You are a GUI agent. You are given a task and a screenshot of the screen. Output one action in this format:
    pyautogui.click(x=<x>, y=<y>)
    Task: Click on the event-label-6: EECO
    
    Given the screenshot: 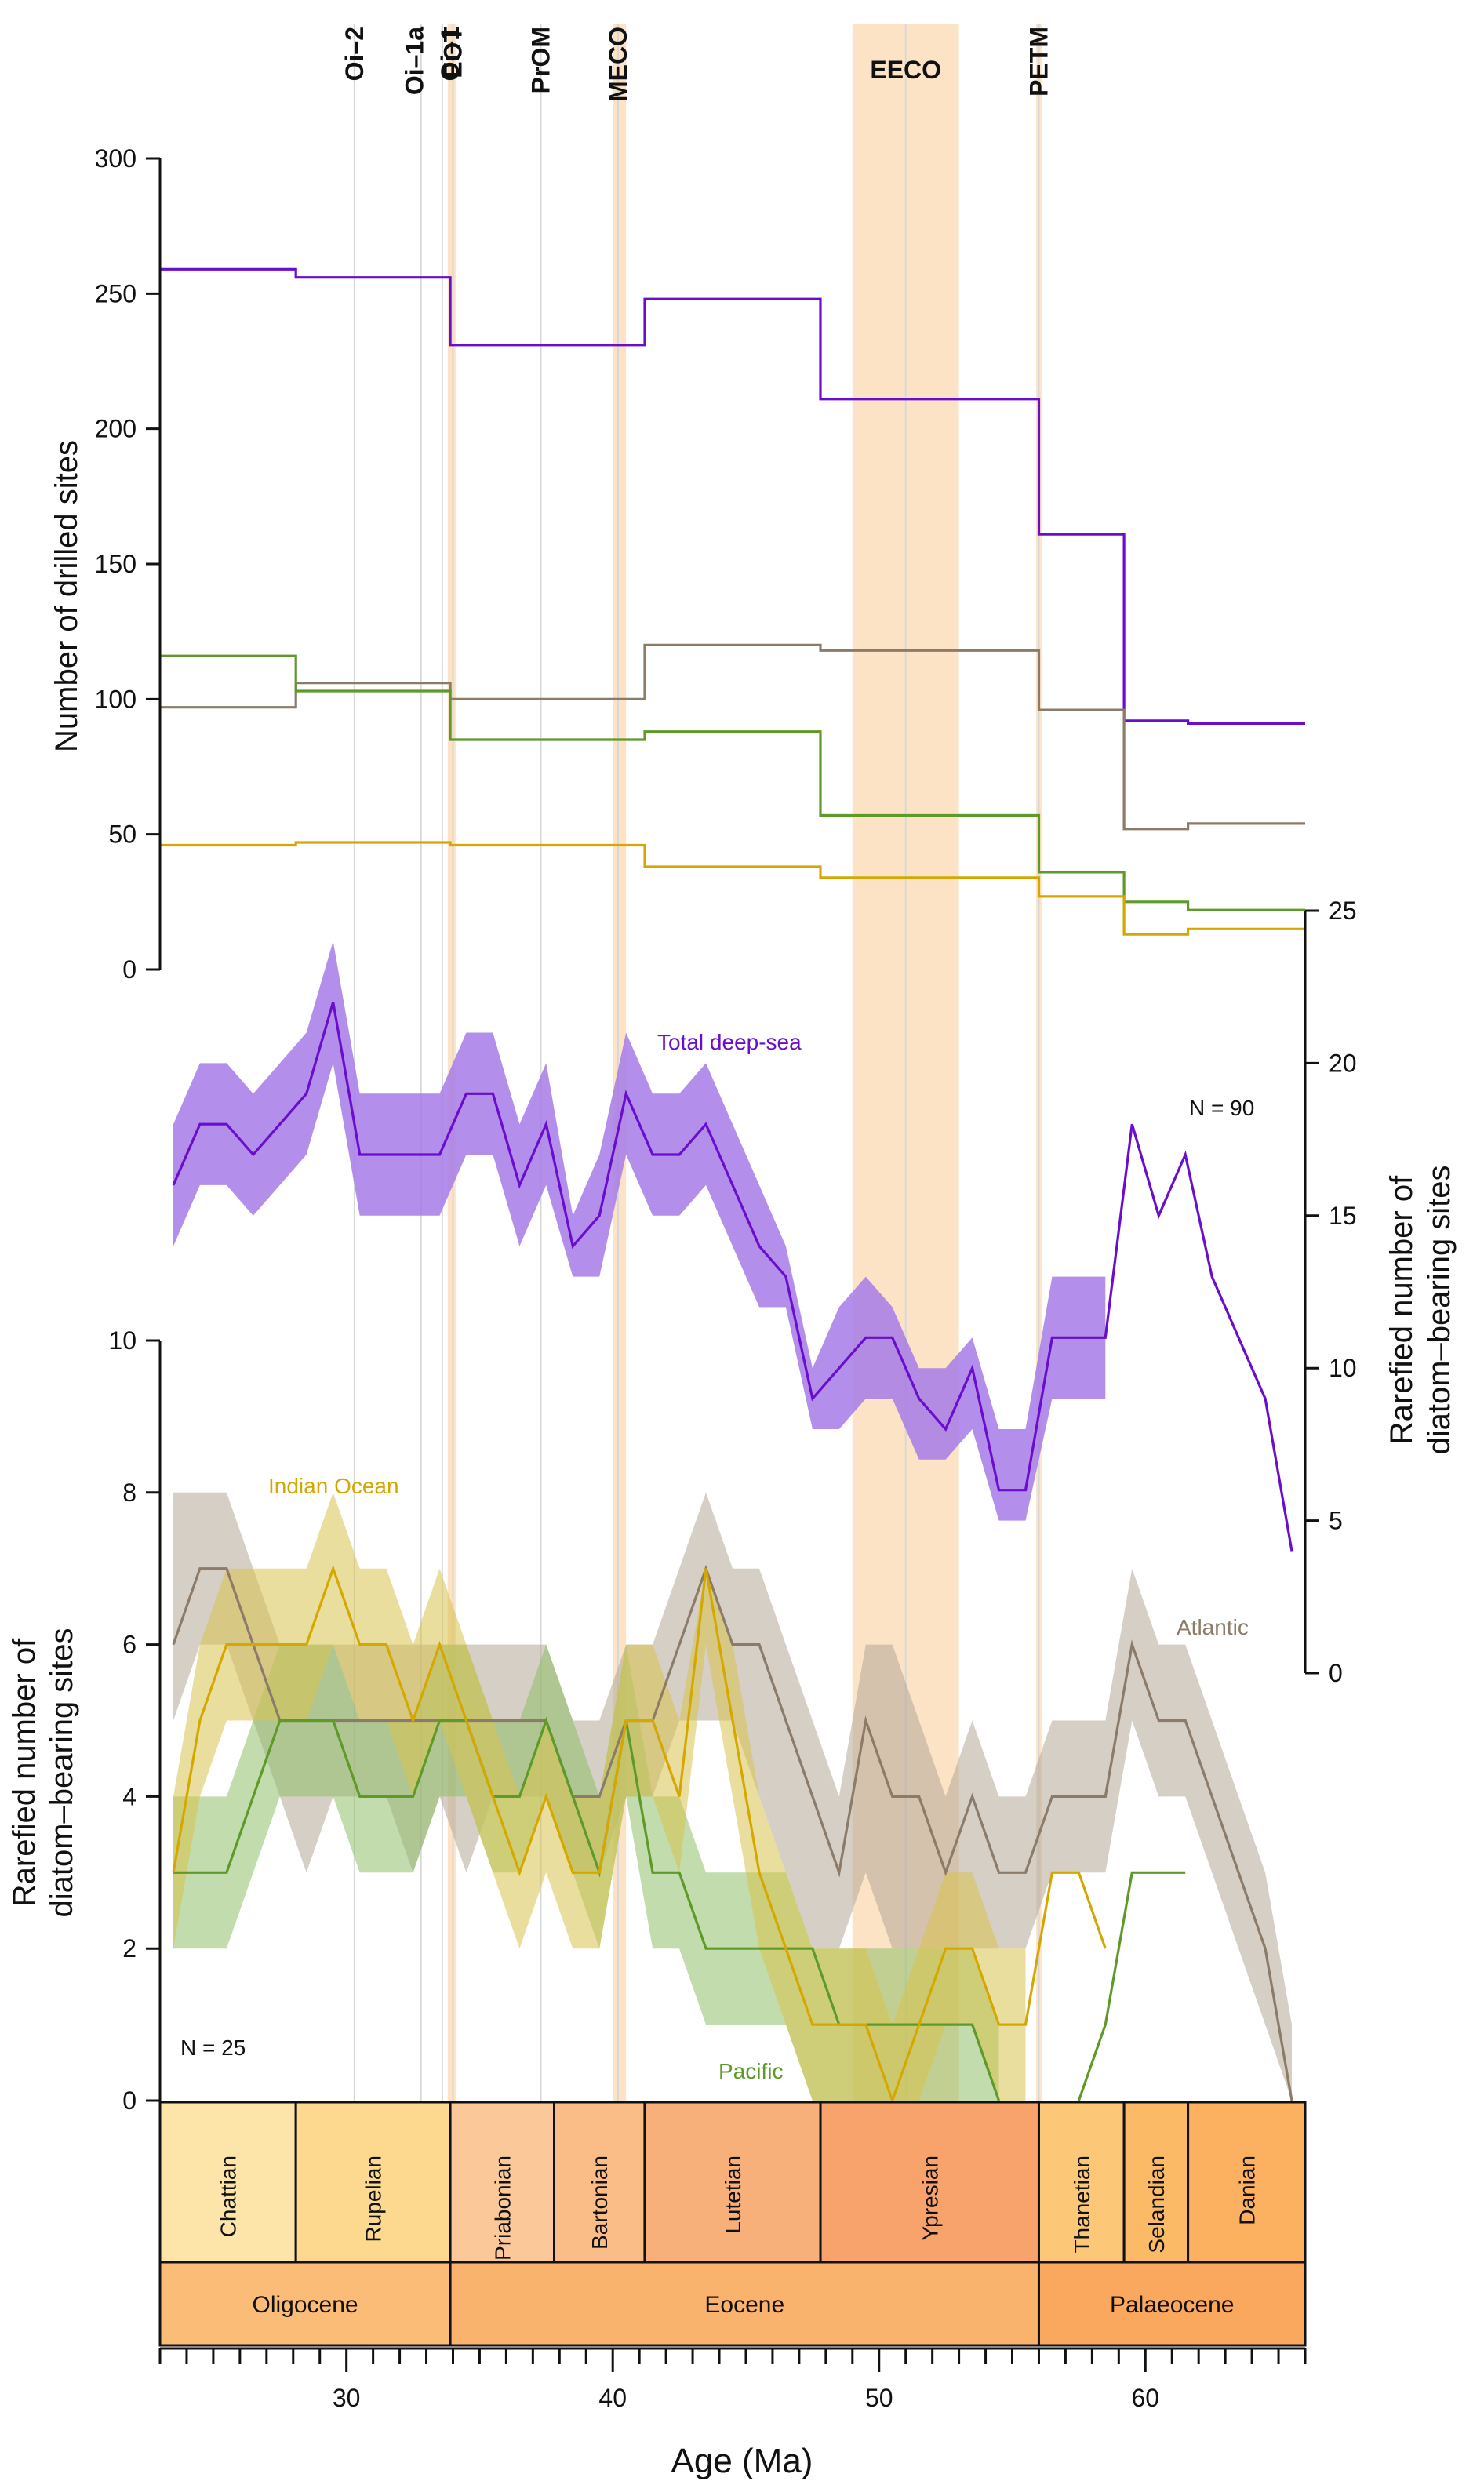 What is the action you would take?
    pyautogui.click(x=905, y=70)
    